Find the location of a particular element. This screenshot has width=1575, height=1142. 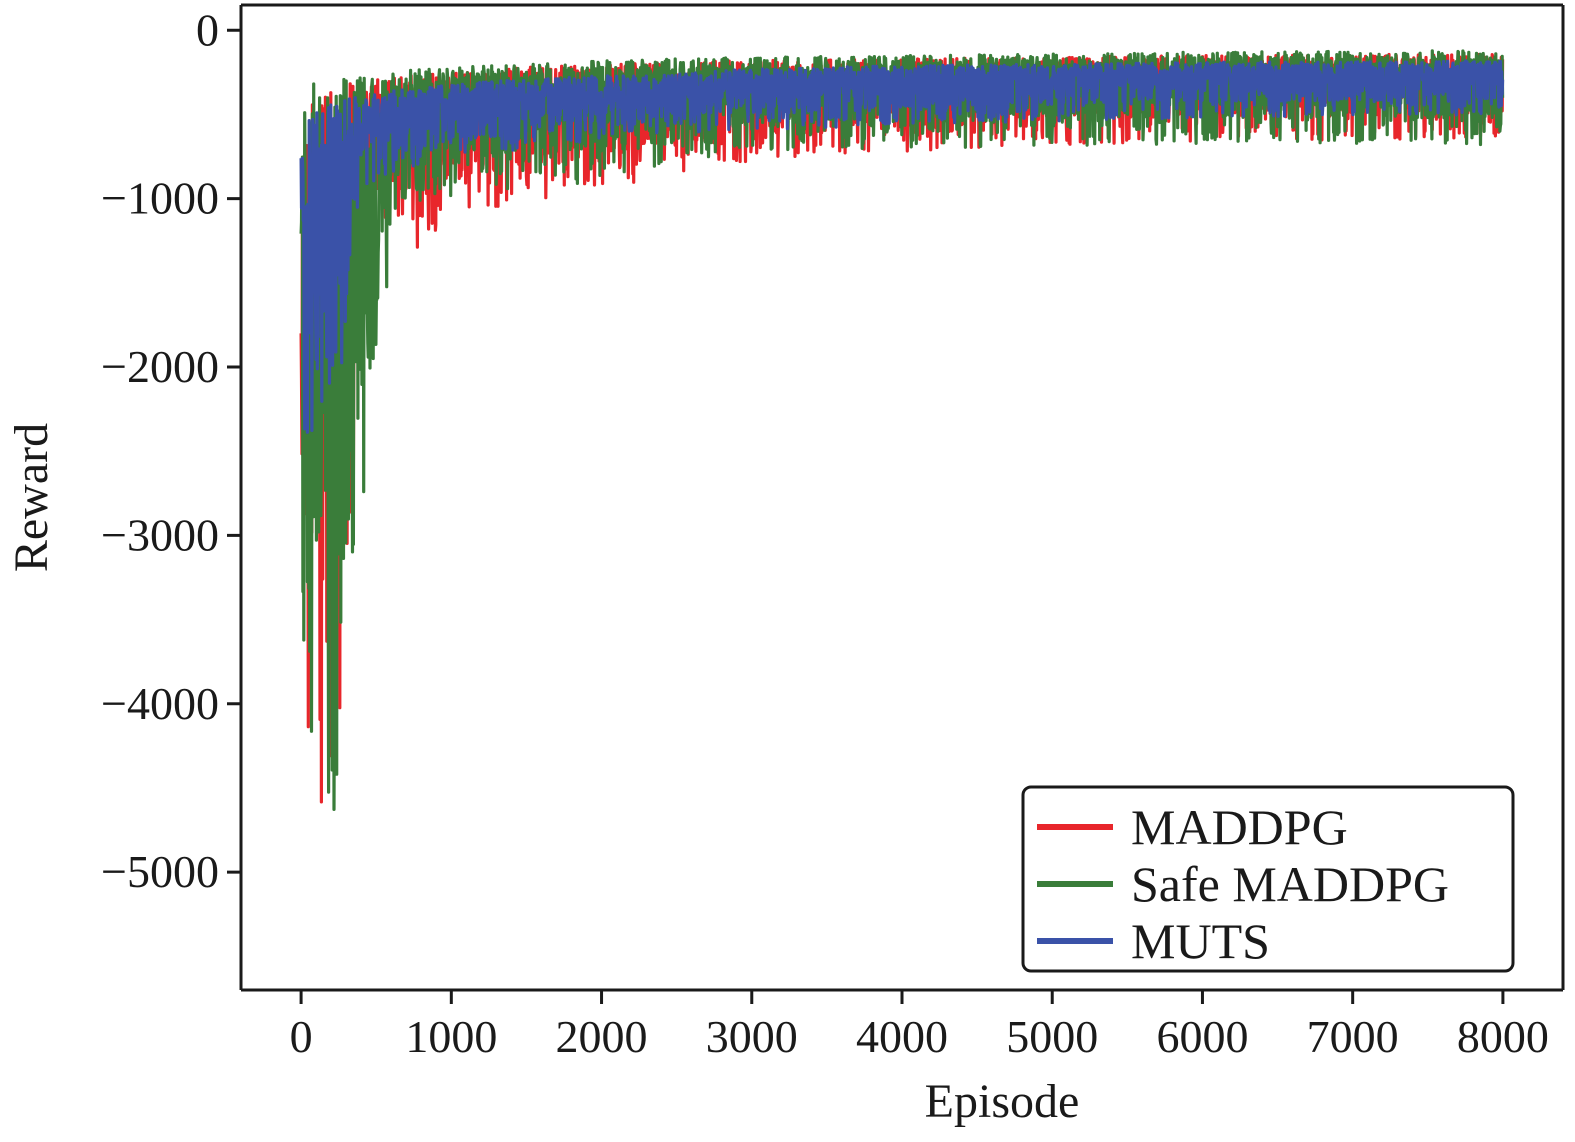

legend-label: MADDPG is located at coordinates (1239, 827).